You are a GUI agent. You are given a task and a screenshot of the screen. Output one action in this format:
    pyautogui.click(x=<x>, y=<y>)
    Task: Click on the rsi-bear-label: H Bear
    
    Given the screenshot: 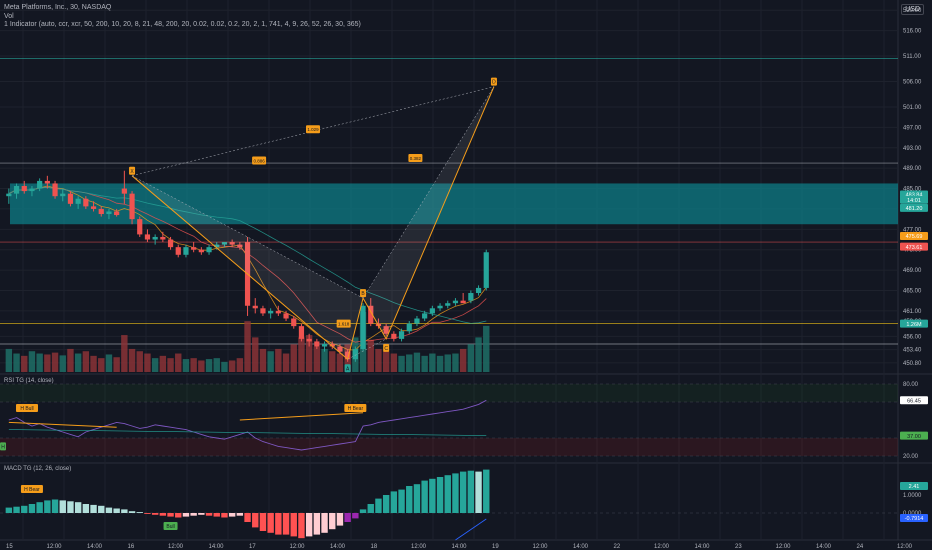 What is the action you would take?
    pyautogui.click(x=356, y=409)
    